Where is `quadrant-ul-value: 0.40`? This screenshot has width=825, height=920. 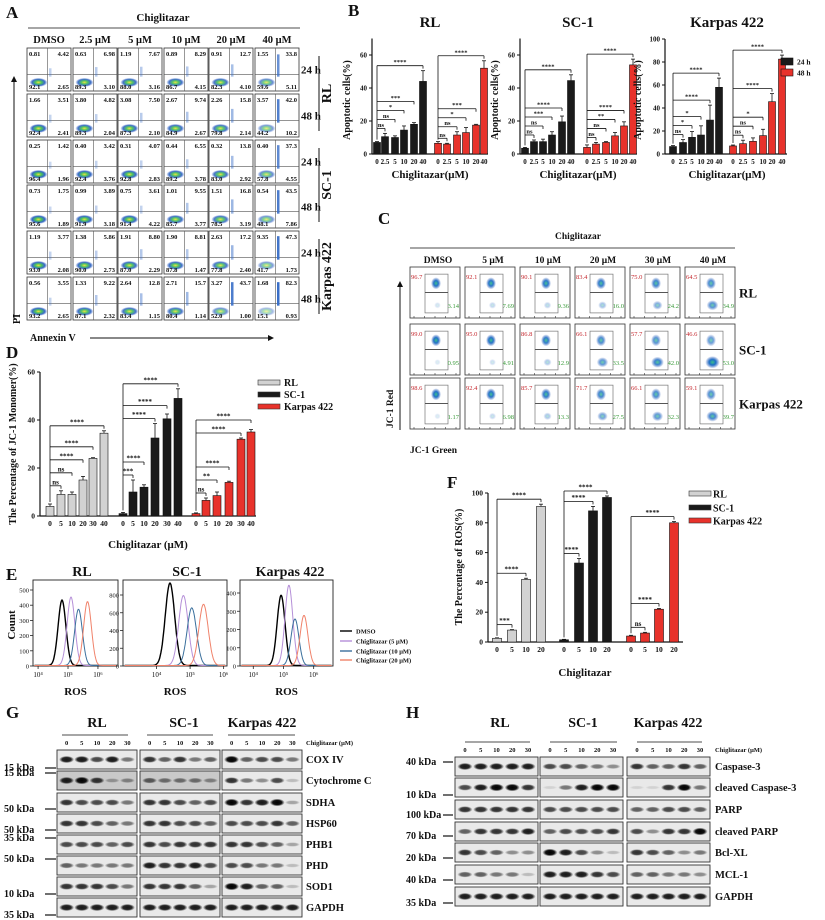 quadrant-ul-value: 0.40 is located at coordinates (80, 146).